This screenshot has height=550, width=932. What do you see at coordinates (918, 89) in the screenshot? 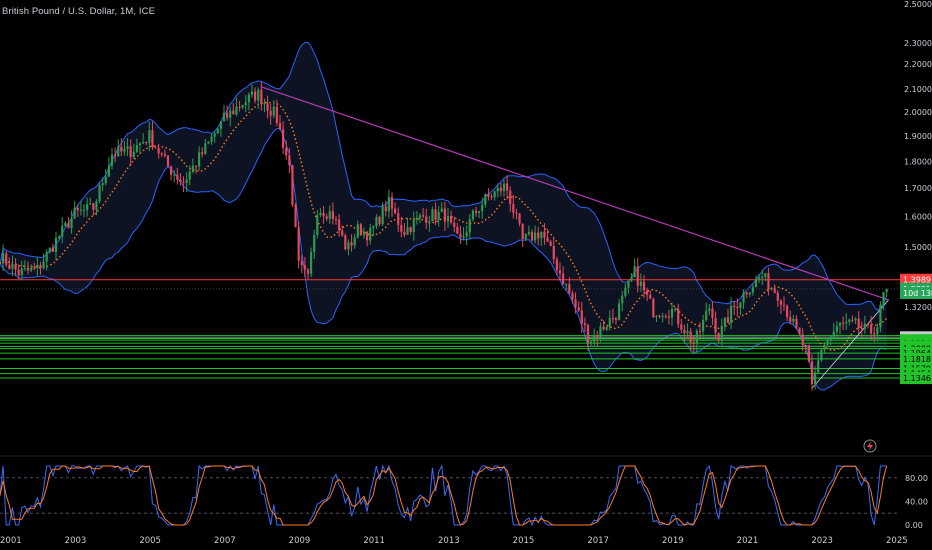
I see `price-axis-tick: 2.1000` at bounding box center [918, 89].